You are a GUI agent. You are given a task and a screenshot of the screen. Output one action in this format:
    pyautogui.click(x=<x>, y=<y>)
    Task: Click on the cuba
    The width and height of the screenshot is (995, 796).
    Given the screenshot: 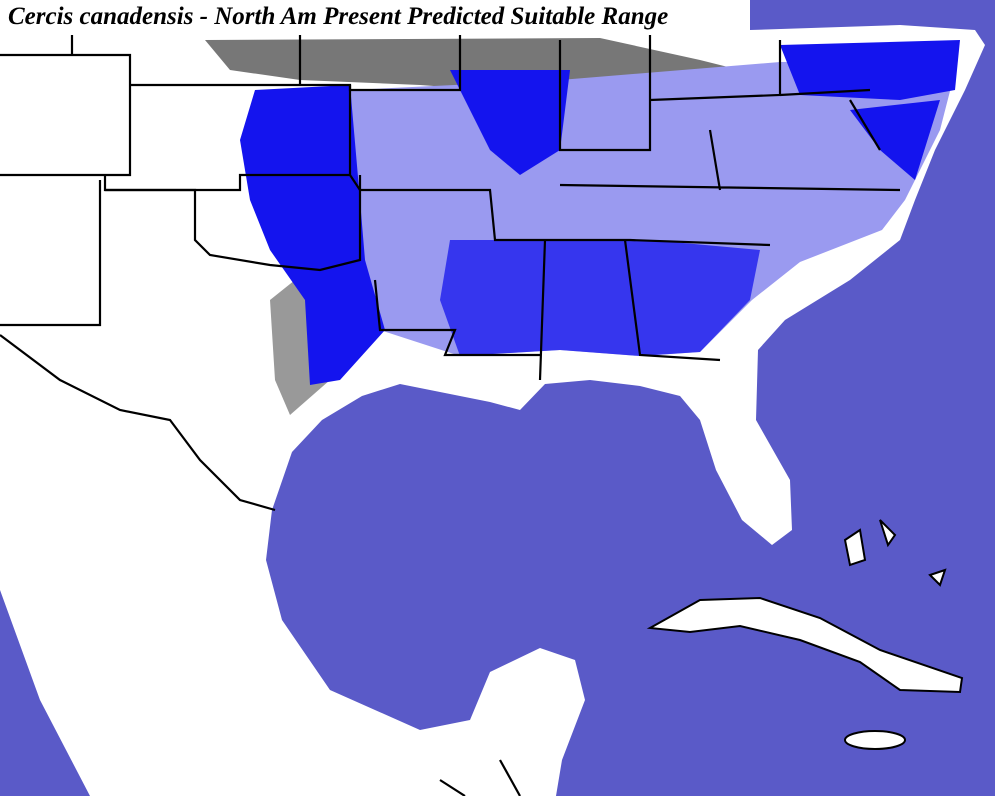 What is the action you would take?
    pyautogui.click(x=805, y=645)
    